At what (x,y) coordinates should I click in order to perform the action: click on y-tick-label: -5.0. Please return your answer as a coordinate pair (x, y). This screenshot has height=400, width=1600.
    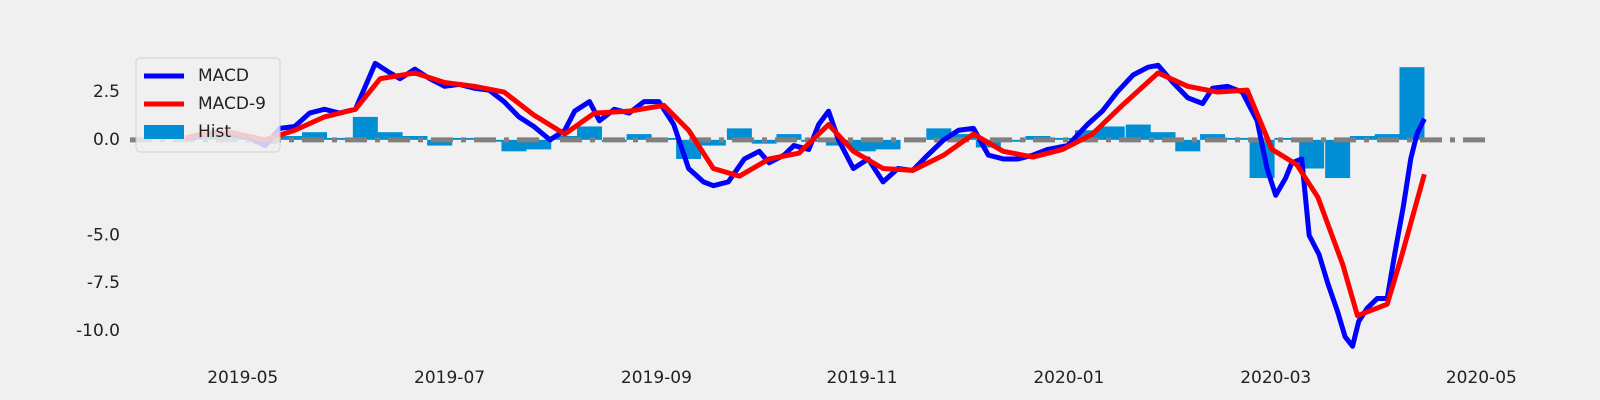
    Looking at the image, I should click on (103, 235).